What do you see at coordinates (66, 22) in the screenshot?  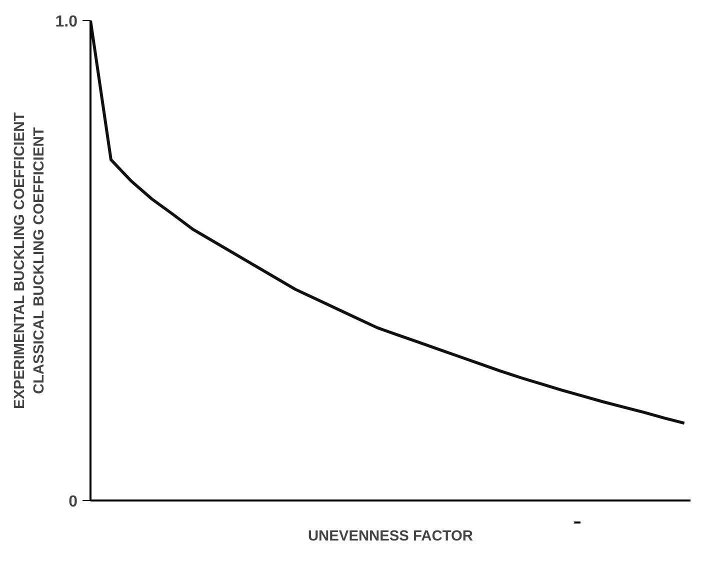 I see `y-tick-label: 1.0` at bounding box center [66, 22].